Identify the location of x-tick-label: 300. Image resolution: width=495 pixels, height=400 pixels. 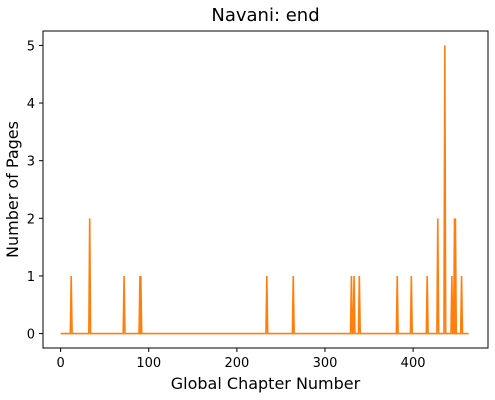
(325, 363).